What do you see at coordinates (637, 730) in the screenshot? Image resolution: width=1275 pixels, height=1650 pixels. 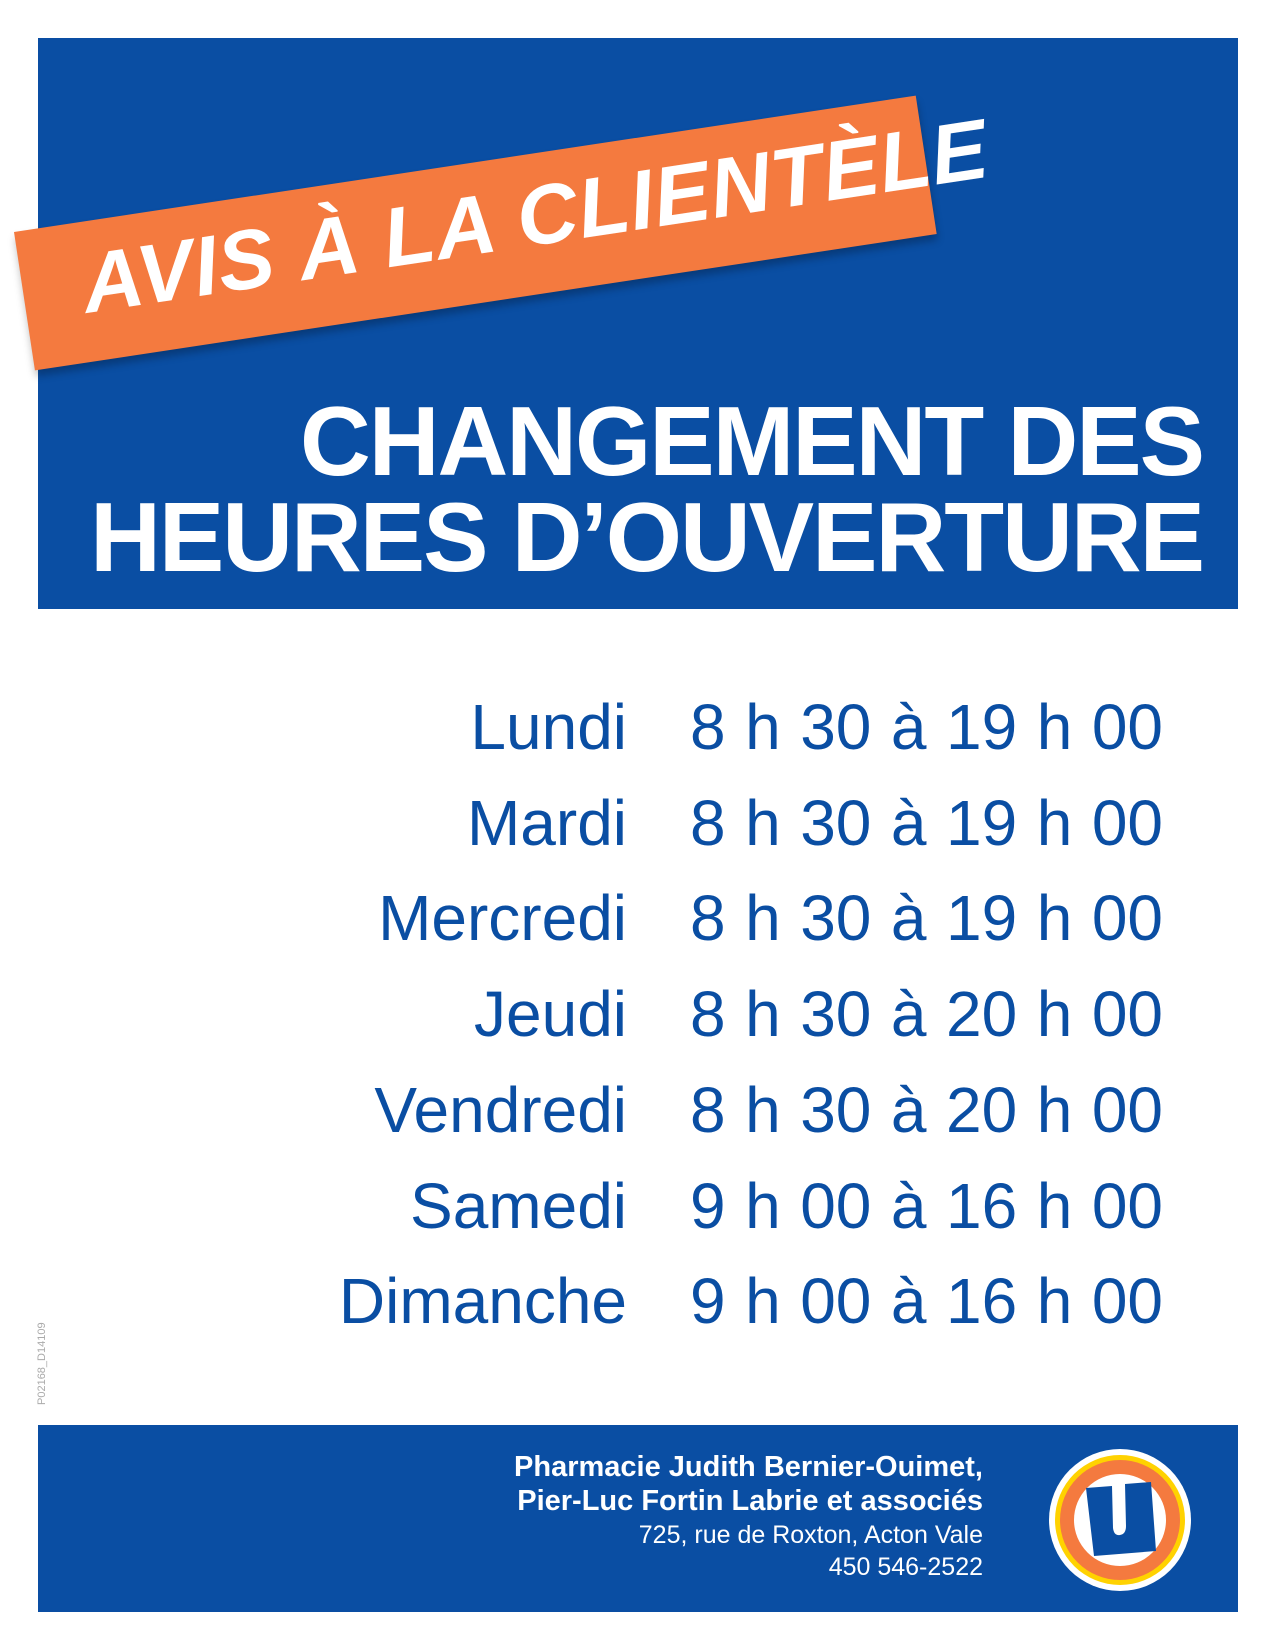 I see `schedule-row: Lundi 8 h 30 à 19 h 00` at bounding box center [637, 730].